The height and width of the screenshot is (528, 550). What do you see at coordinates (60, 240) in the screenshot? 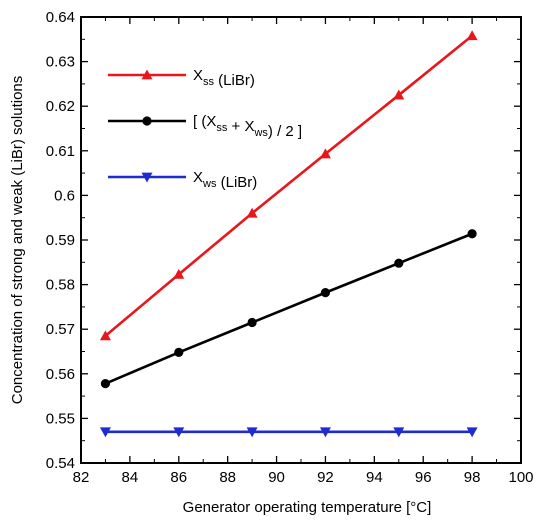
I see `y-tick-label: 0.59` at bounding box center [60, 240].